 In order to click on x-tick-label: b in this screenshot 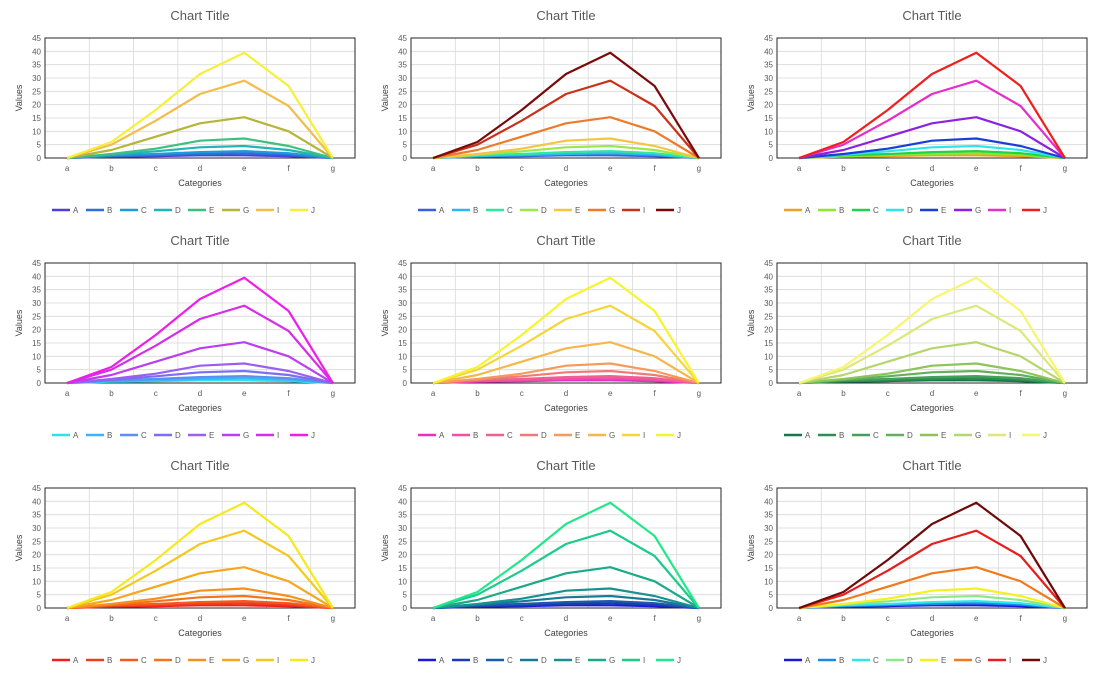, I will do `click(843, 168)`.